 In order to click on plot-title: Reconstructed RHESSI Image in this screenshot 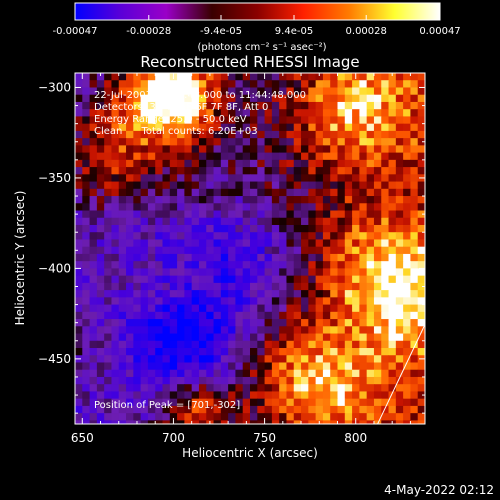, I will do `click(249, 62)`.